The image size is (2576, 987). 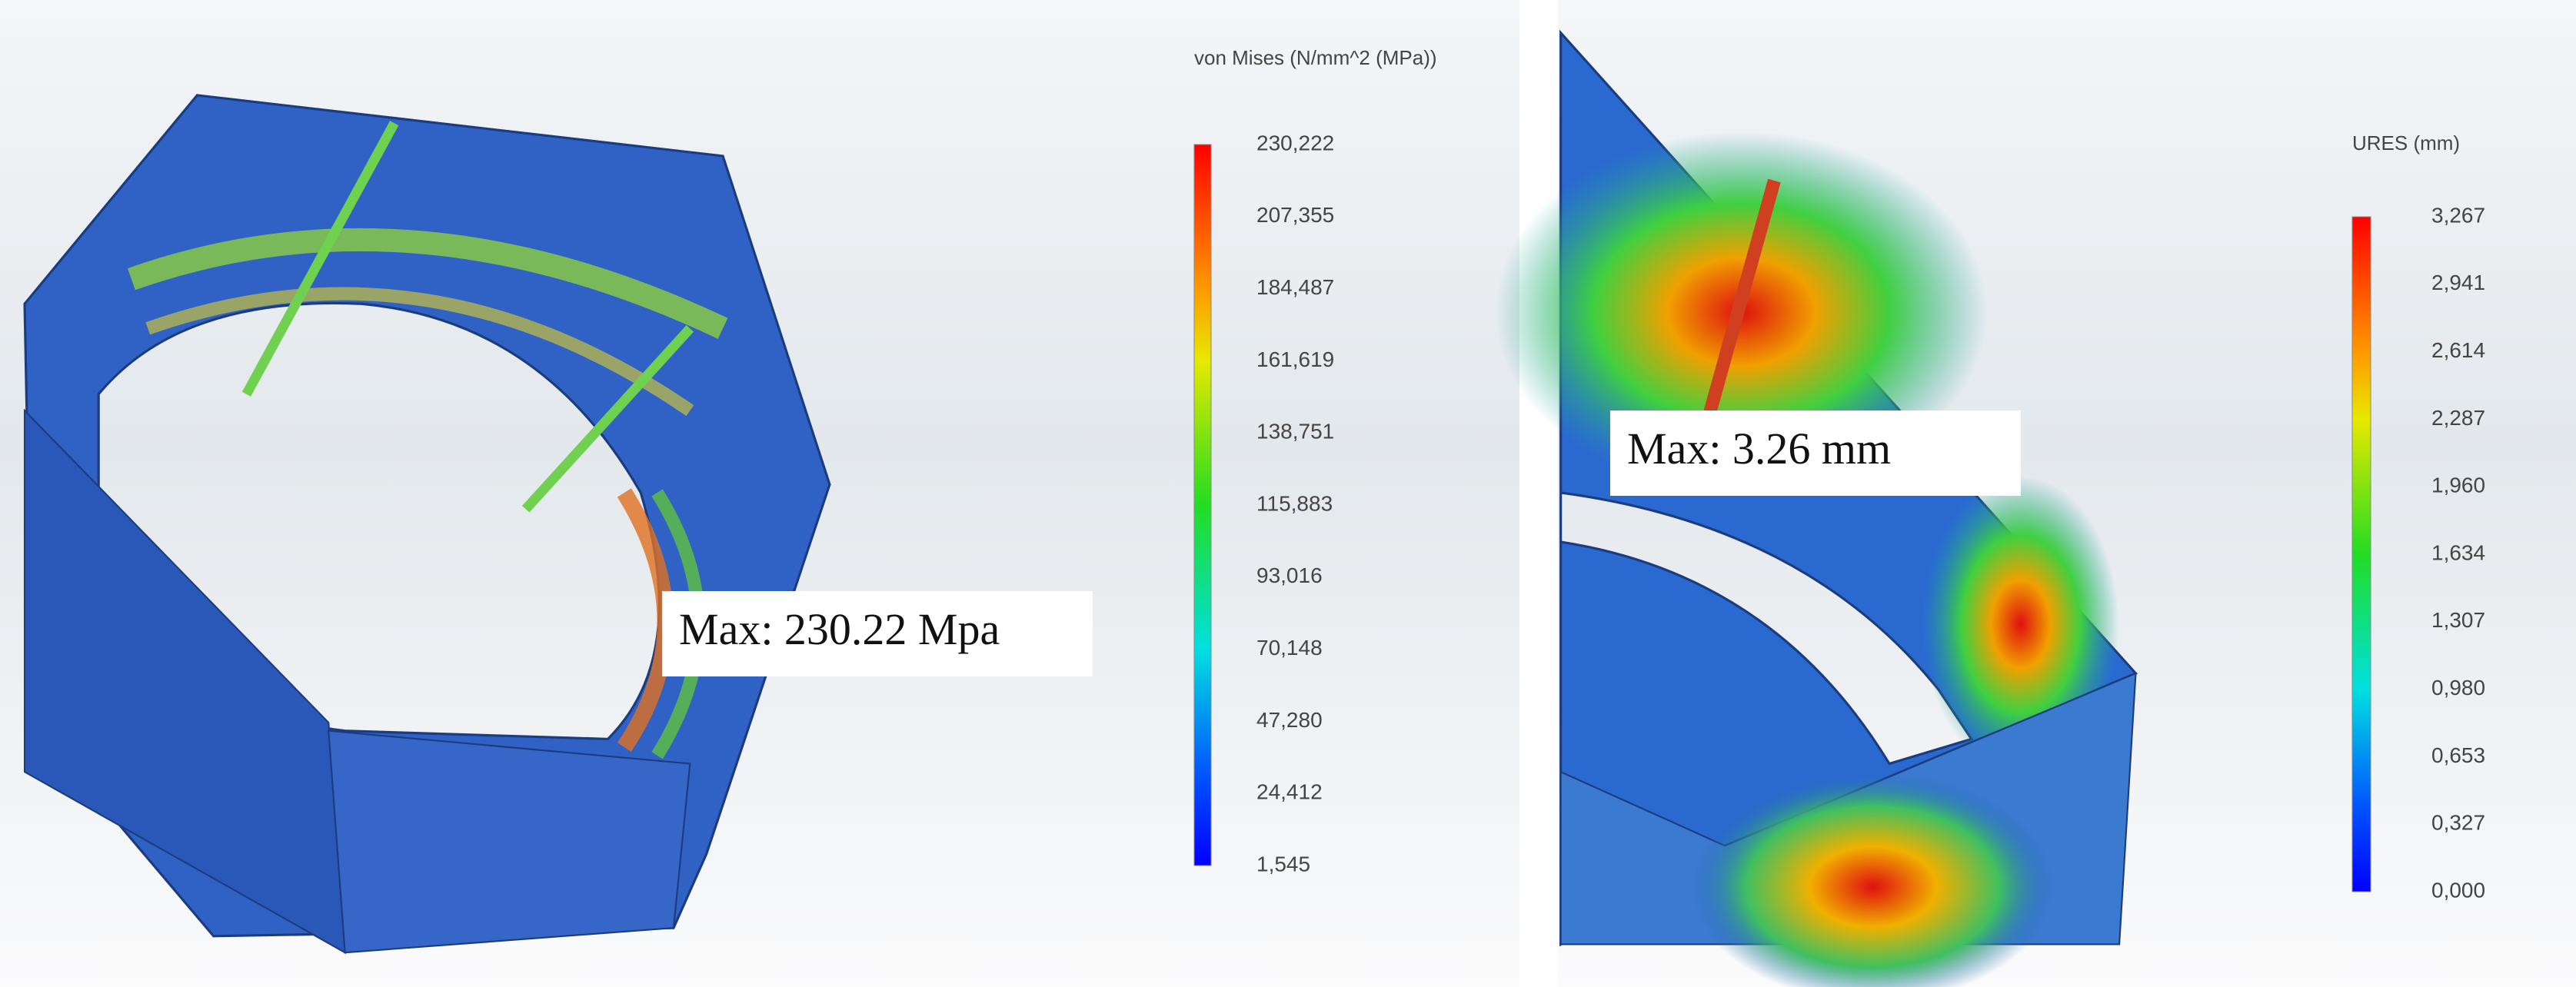 I want to click on colorbar-label: 1,307, so click(x=2458, y=620).